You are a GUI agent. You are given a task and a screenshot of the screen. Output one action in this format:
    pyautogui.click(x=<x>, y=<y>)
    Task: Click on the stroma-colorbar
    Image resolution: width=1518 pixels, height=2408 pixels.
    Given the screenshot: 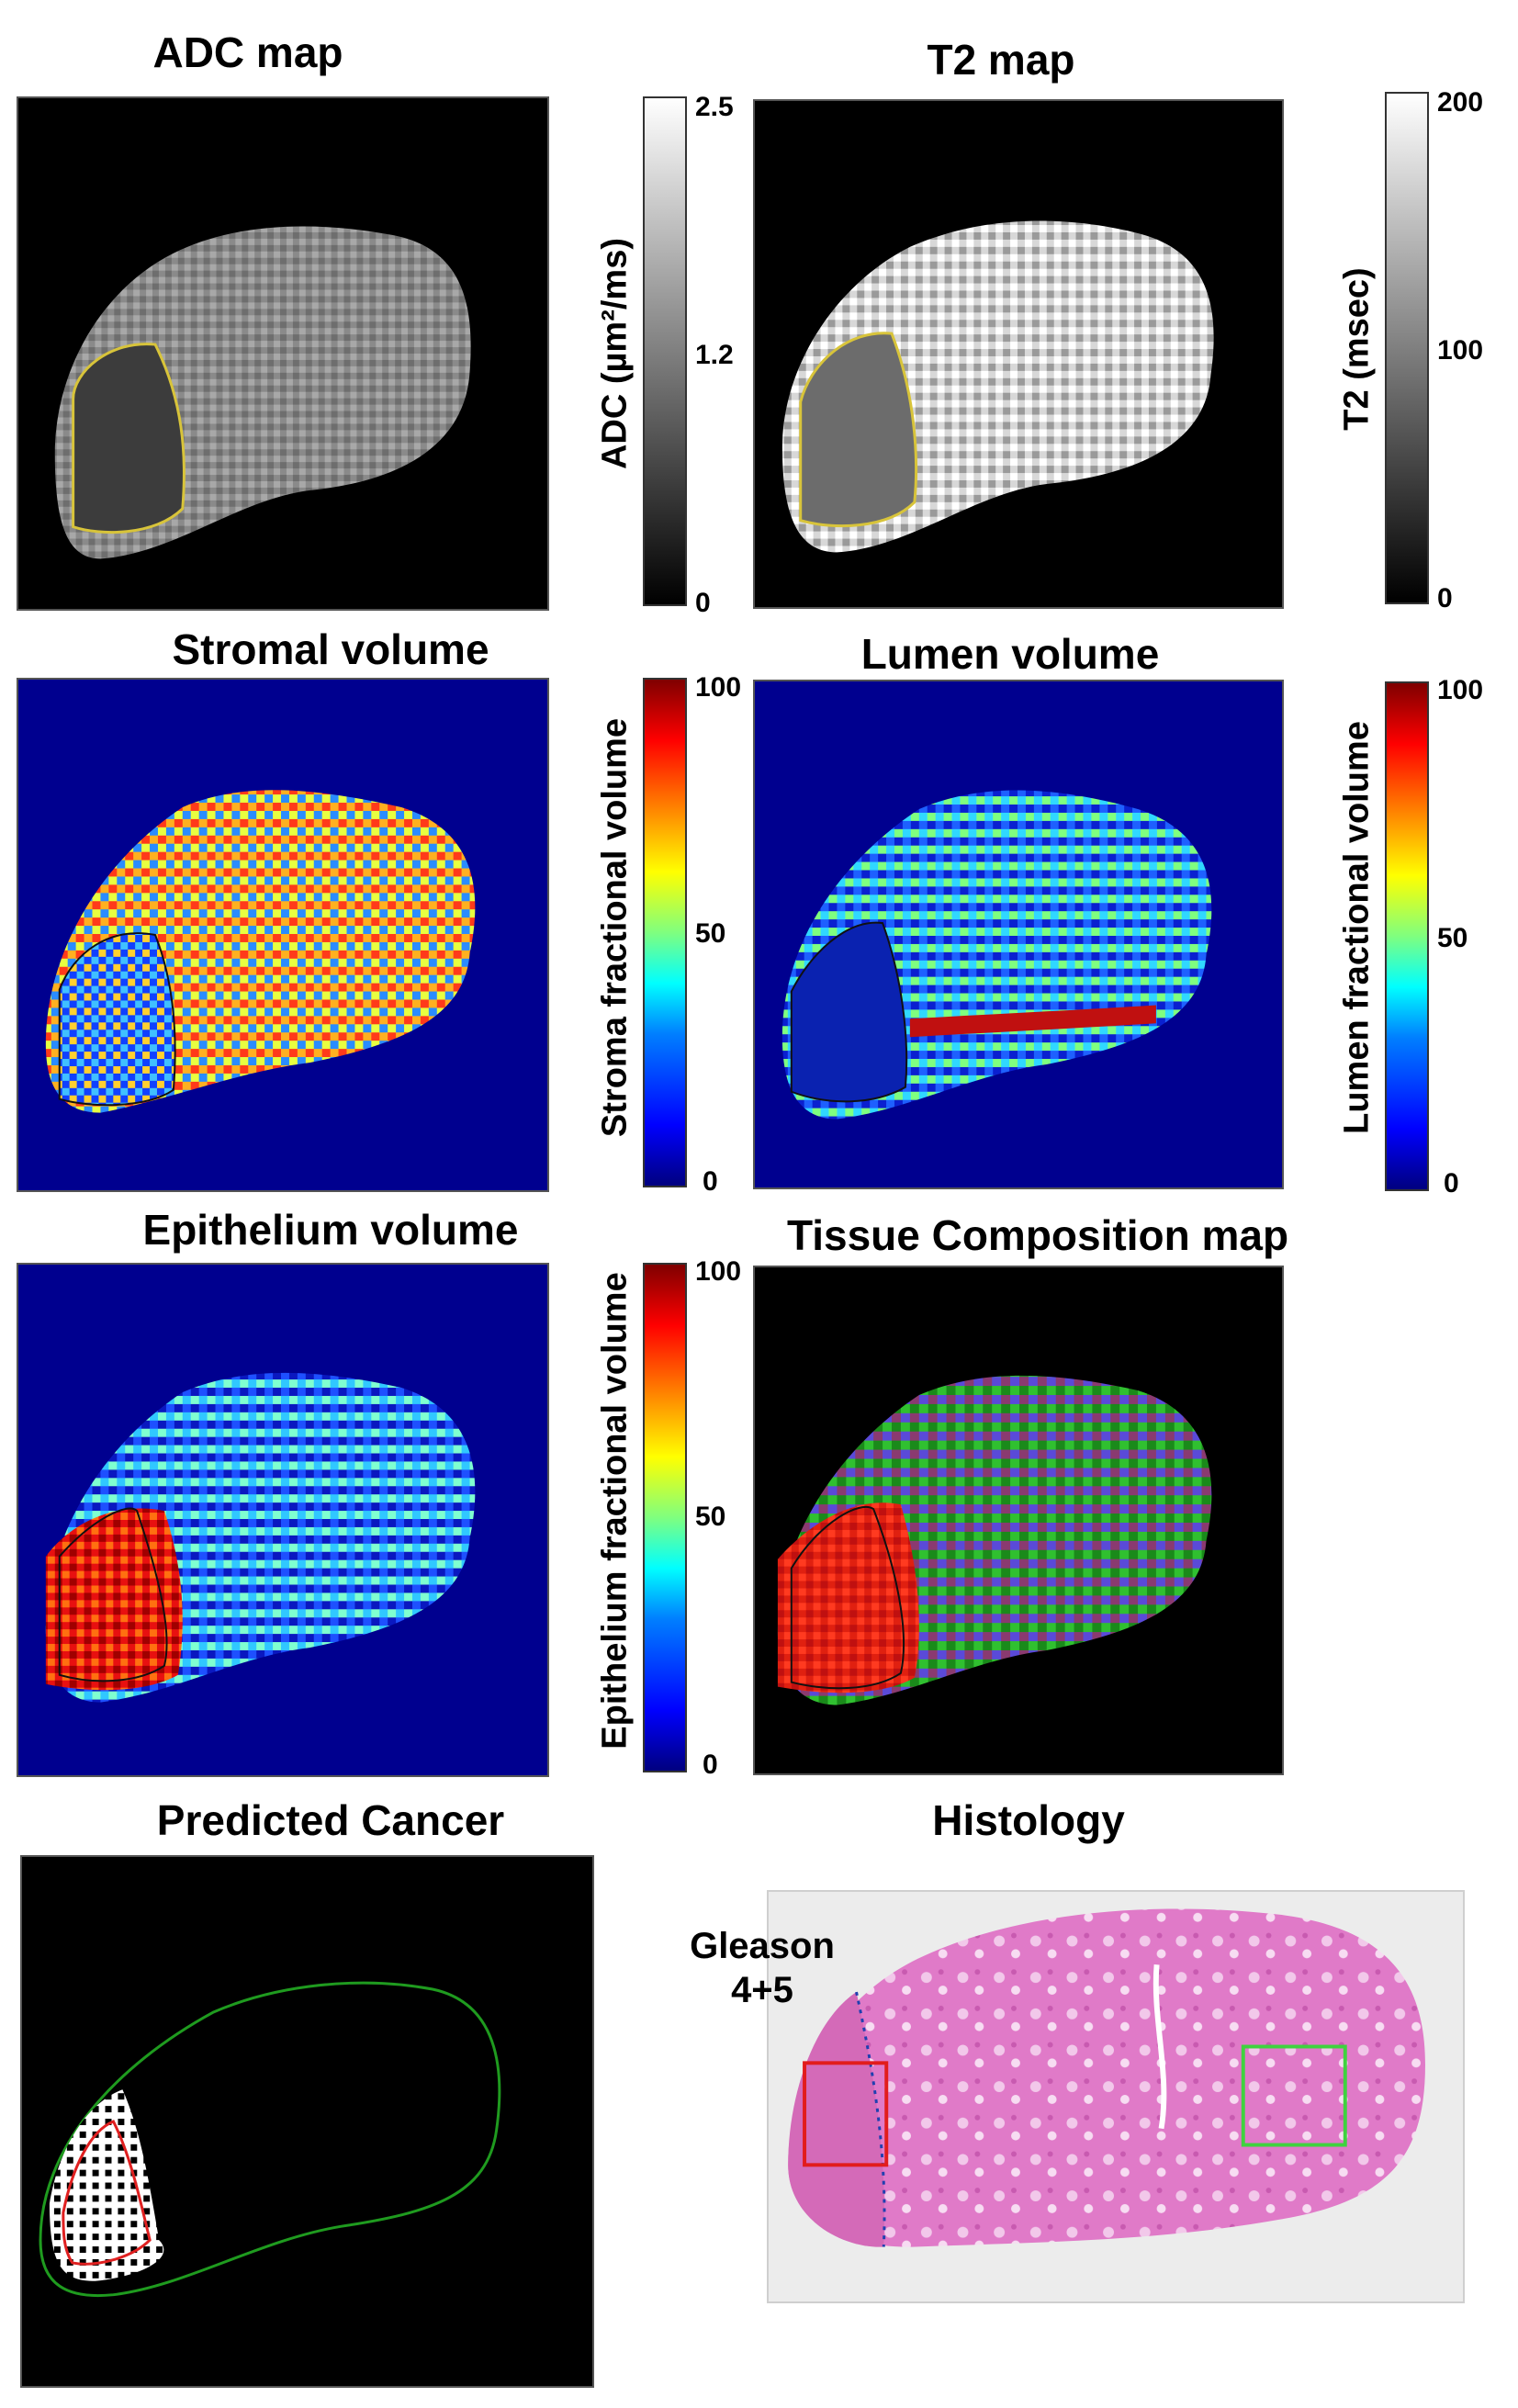 What is the action you would take?
    pyautogui.click(x=665, y=932)
    